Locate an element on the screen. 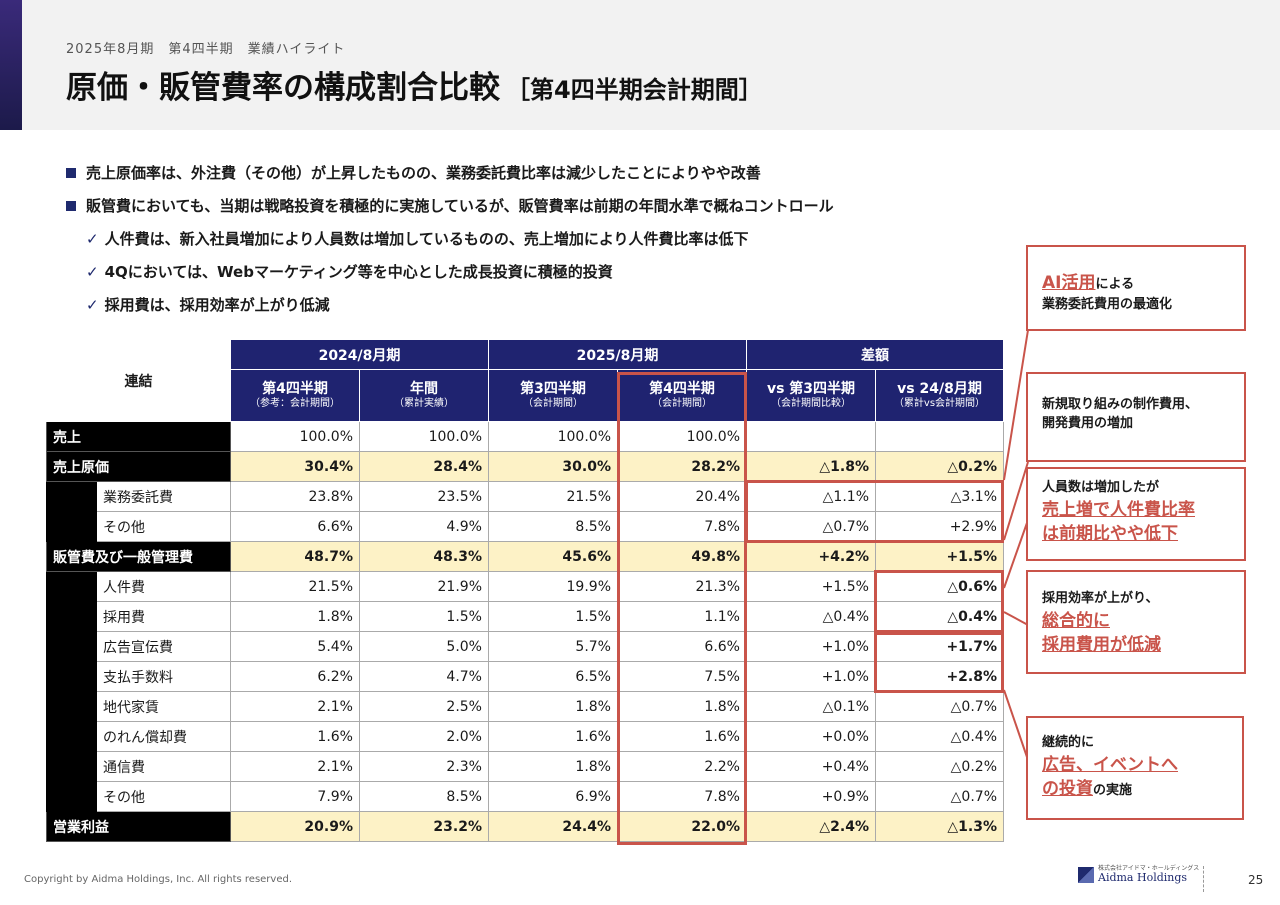  accent-bar is located at coordinates (11, 65).